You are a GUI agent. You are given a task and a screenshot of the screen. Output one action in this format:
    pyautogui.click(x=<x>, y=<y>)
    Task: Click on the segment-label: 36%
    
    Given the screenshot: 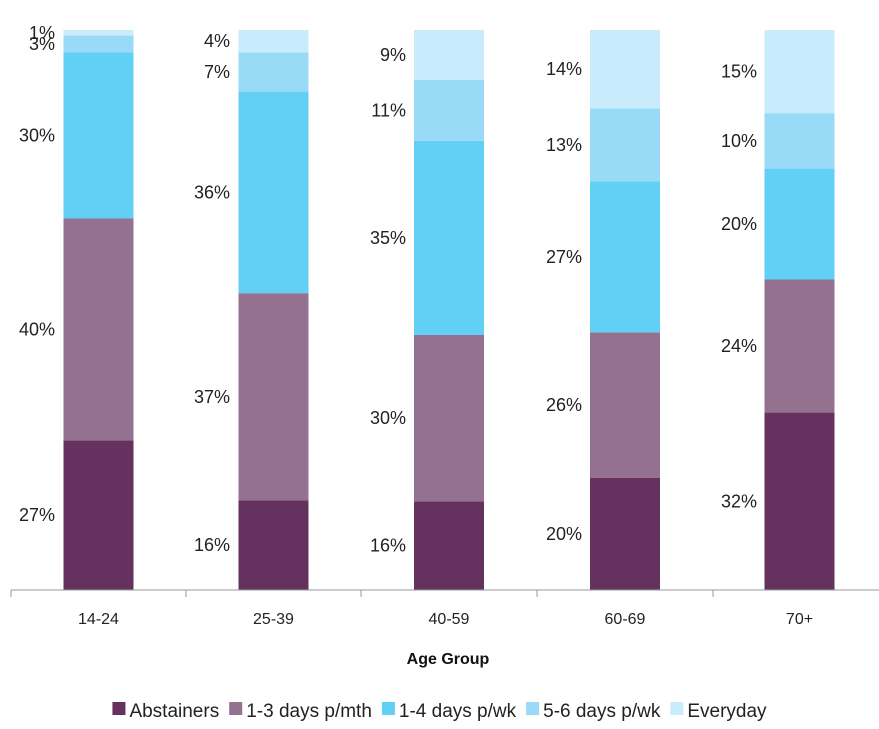 What is the action you would take?
    pyautogui.click(x=212, y=192)
    